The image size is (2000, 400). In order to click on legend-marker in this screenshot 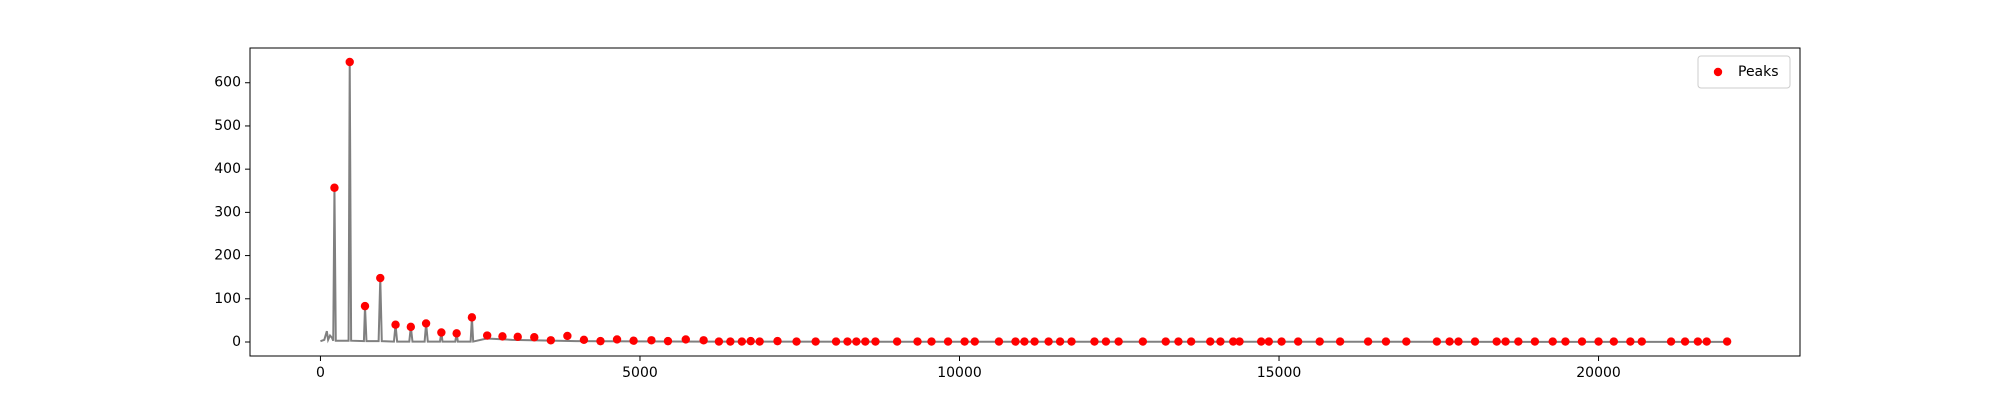, I will do `click(1718, 72)`.